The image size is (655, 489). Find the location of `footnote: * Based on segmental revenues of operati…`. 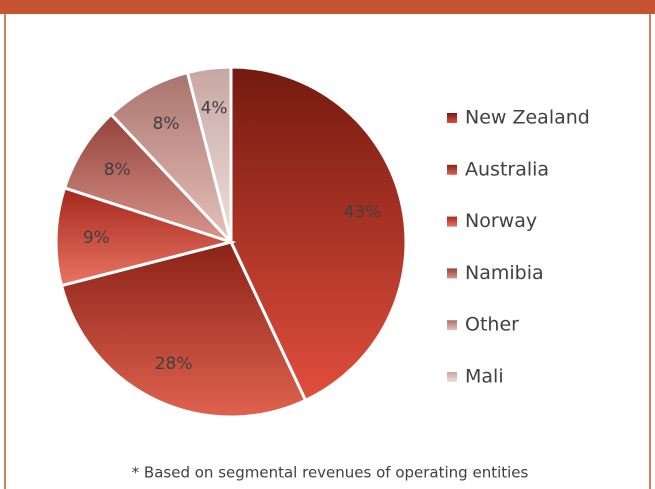

footnote: * Based on segmental revenues of operati… is located at coordinates (330, 473).